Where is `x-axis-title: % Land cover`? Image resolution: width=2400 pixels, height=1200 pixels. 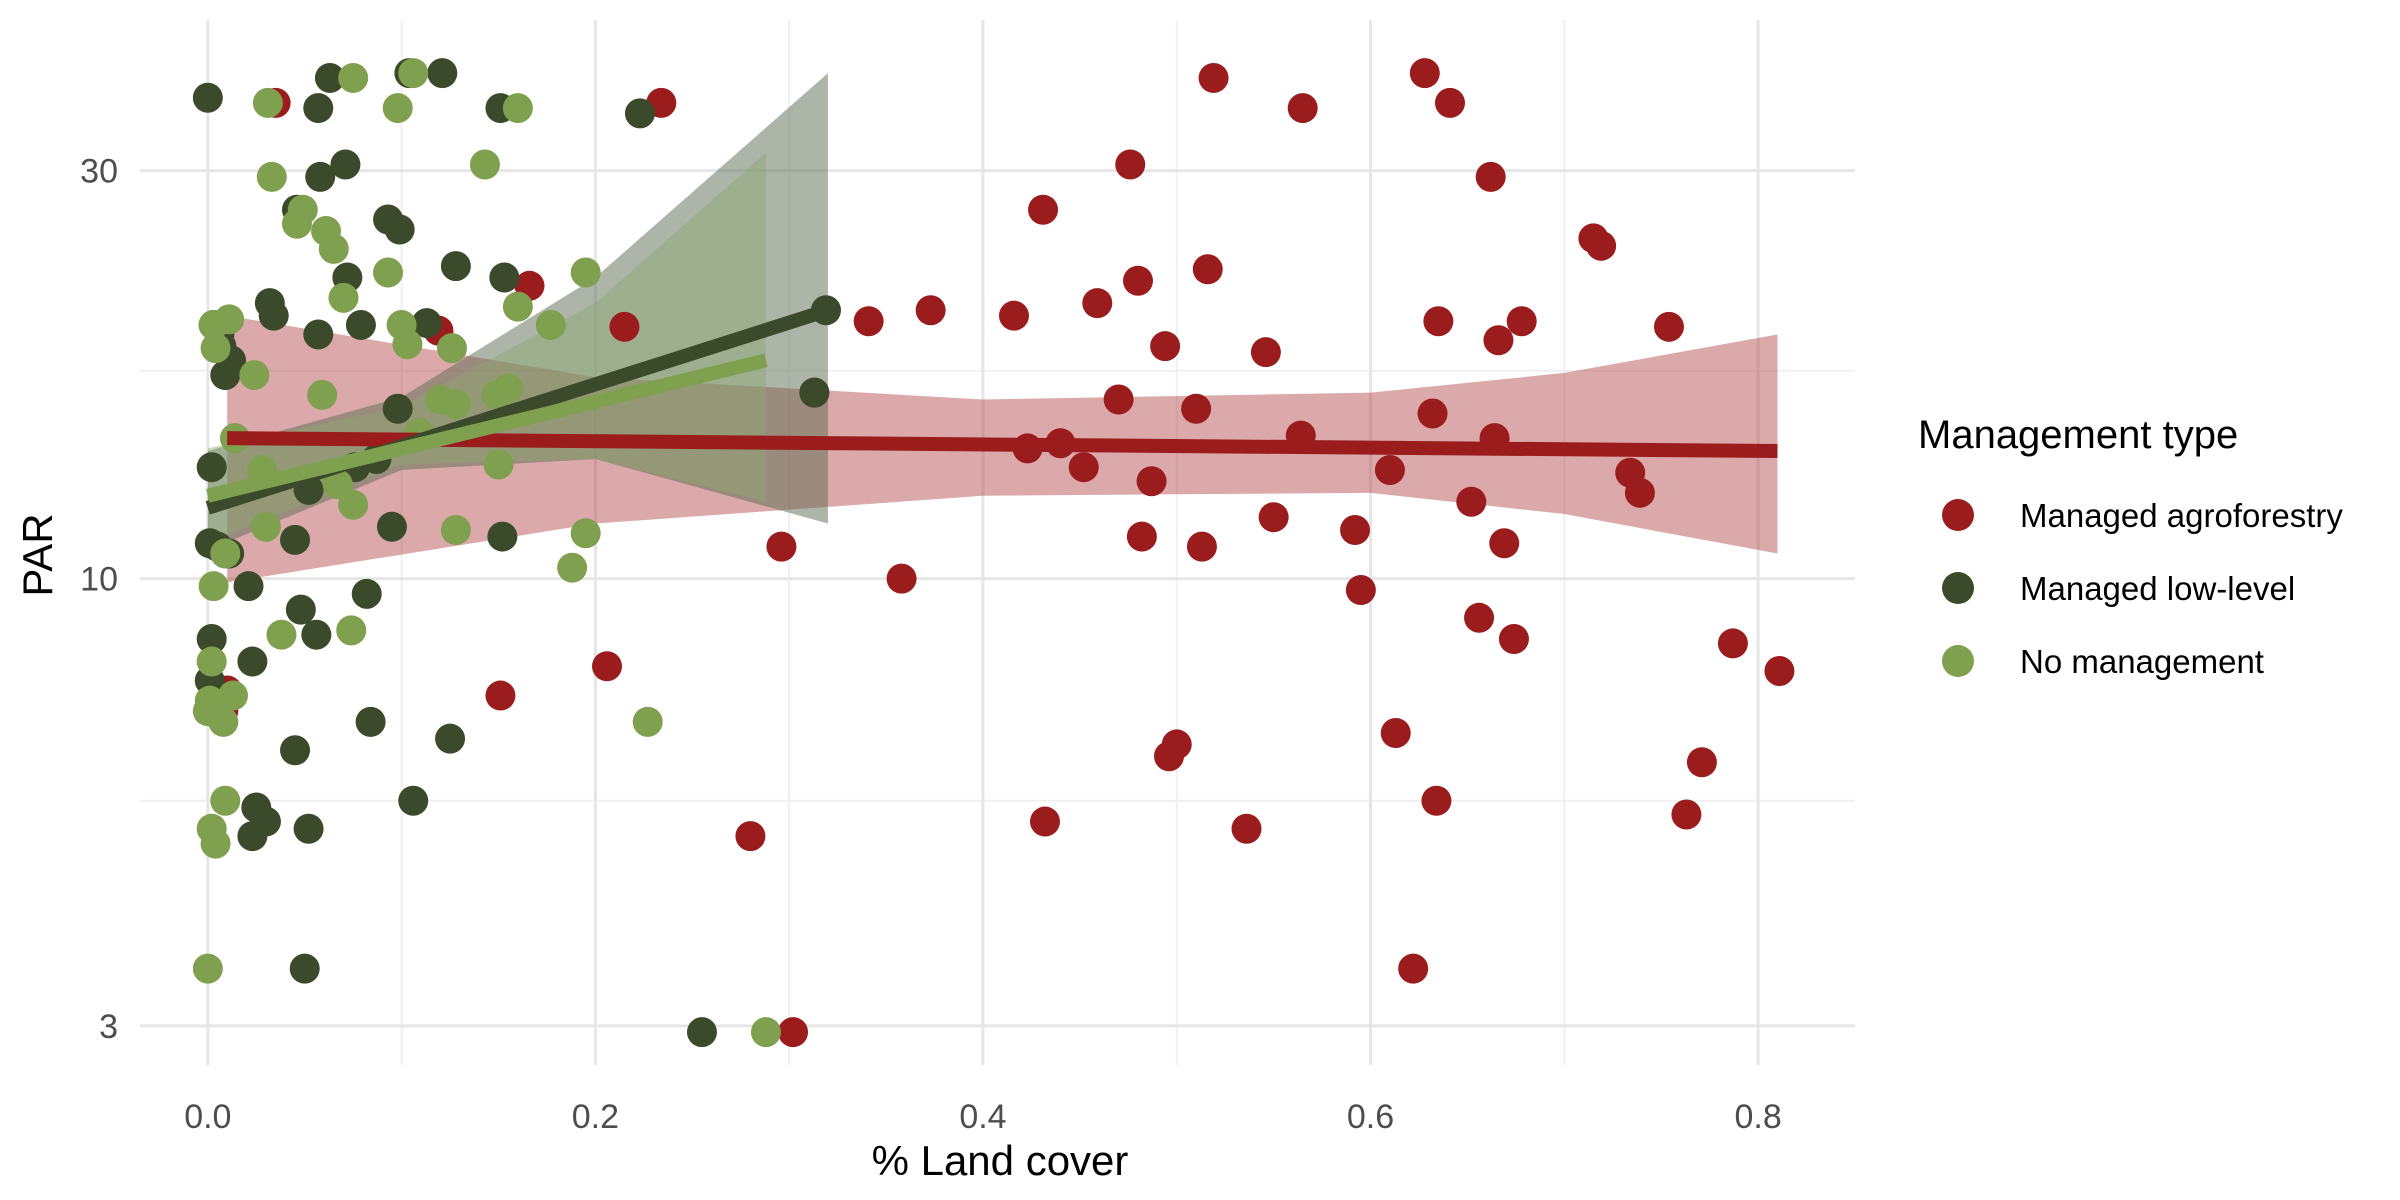
x-axis-title: % Land cover is located at coordinates (1000, 1160).